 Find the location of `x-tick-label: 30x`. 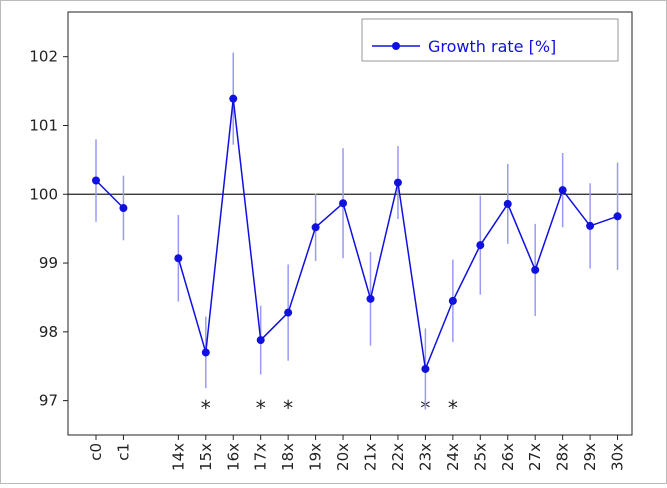

x-tick-label: 30x is located at coordinates (618, 457).